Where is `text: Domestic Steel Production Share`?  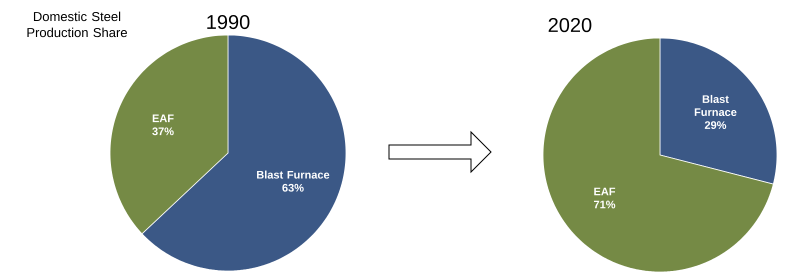 text: Domestic Steel Production Share is located at coordinates (77, 25).